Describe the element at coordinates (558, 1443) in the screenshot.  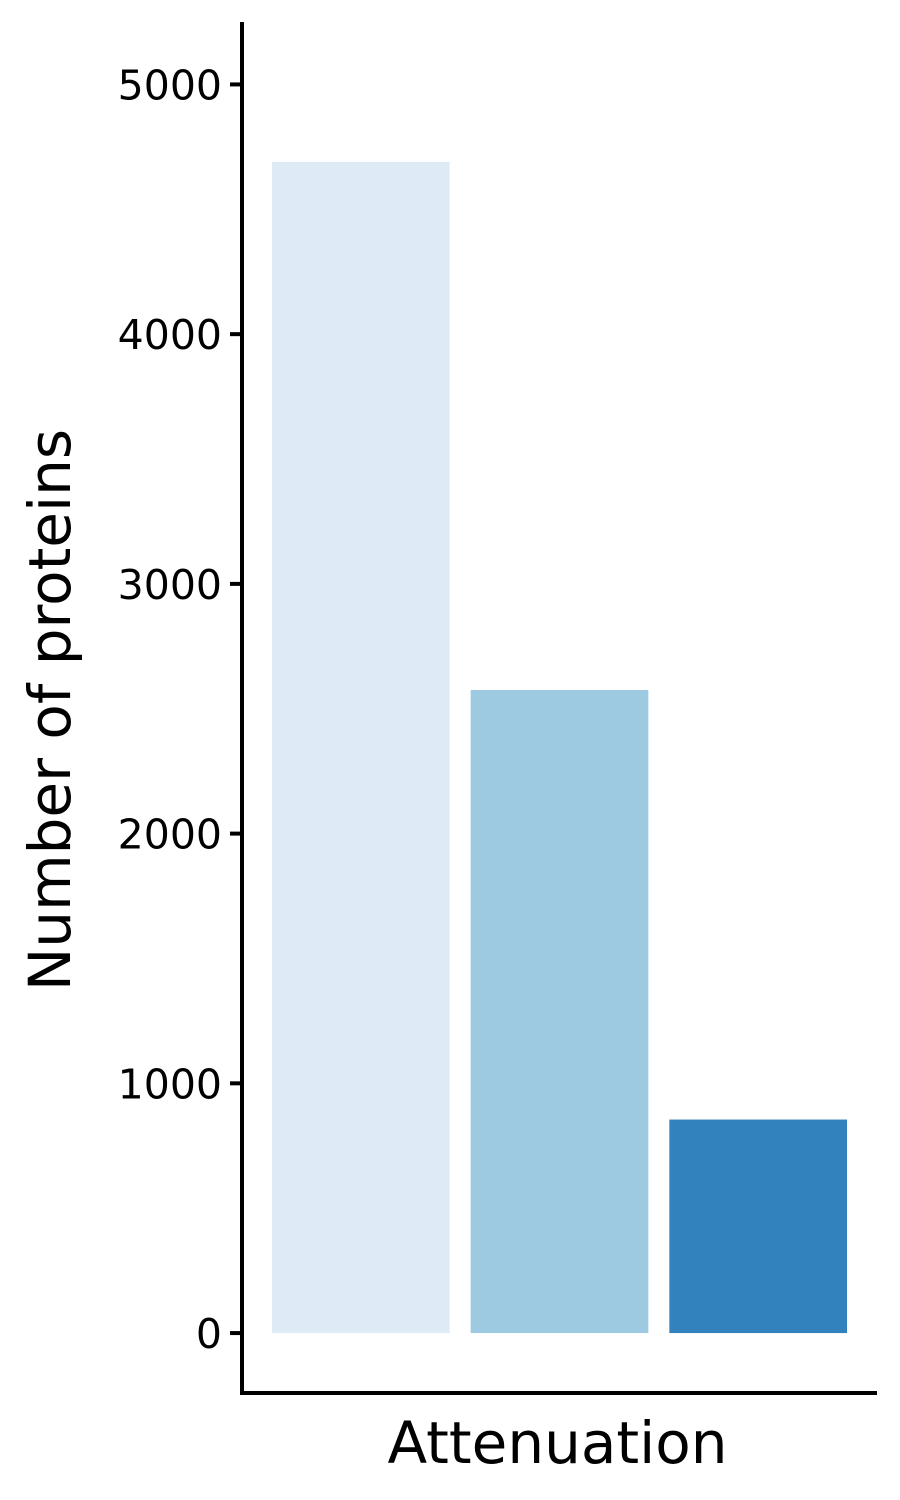
I see `x-axis-title: Attenuation` at that location.